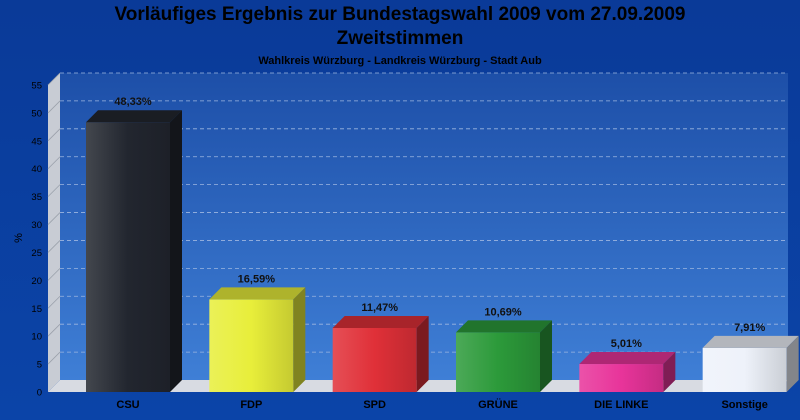 This screenshot has height=420, width=800. I want to click on x-tick-label: DIE LINKE, so click(621, 405).